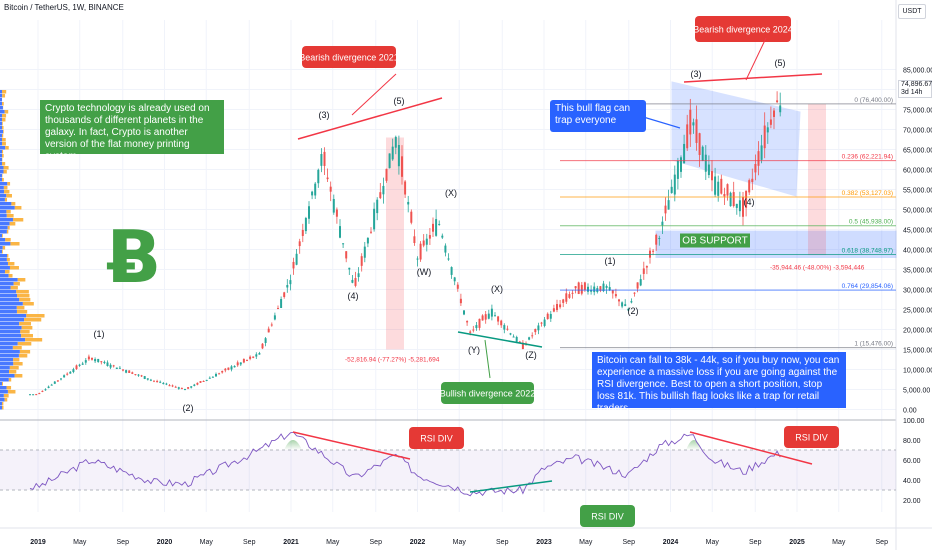 The image size is (932, 555). What do you see at coordinates (867, 193) in the screenshot?
I see `fib-level-label: 0.382 (53,127.03)` at bounding box center [867, 193].